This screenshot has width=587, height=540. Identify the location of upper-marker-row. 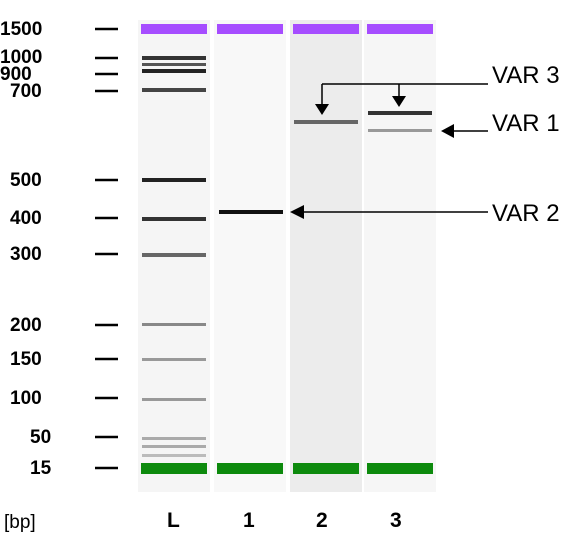
(287, 29).